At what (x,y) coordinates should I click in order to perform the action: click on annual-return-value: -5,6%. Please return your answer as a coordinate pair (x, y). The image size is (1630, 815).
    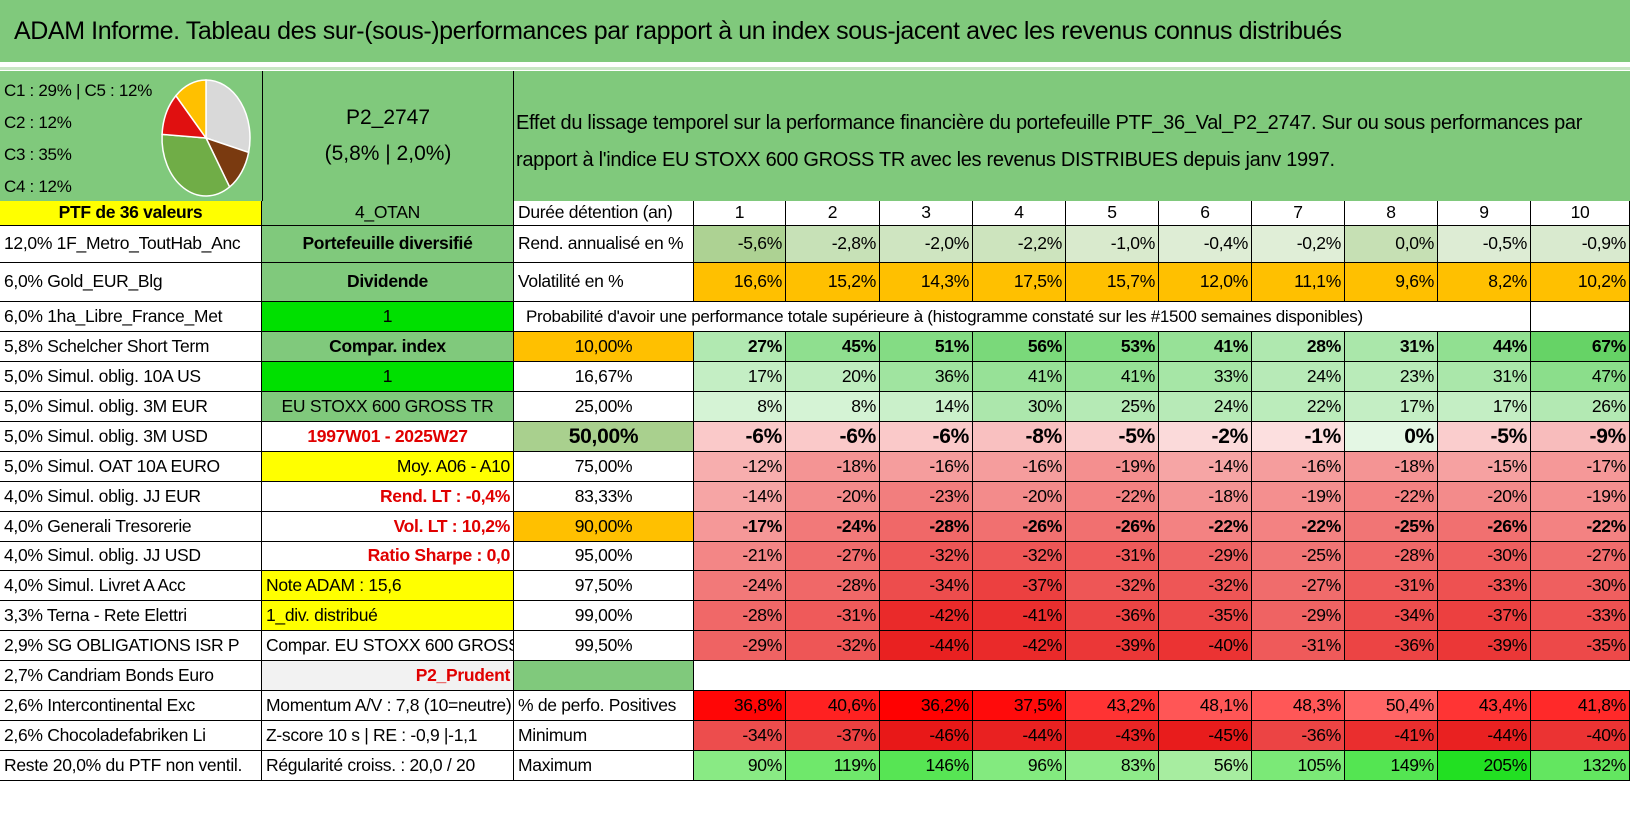
    Looking at the image, I should click on (740, 244).